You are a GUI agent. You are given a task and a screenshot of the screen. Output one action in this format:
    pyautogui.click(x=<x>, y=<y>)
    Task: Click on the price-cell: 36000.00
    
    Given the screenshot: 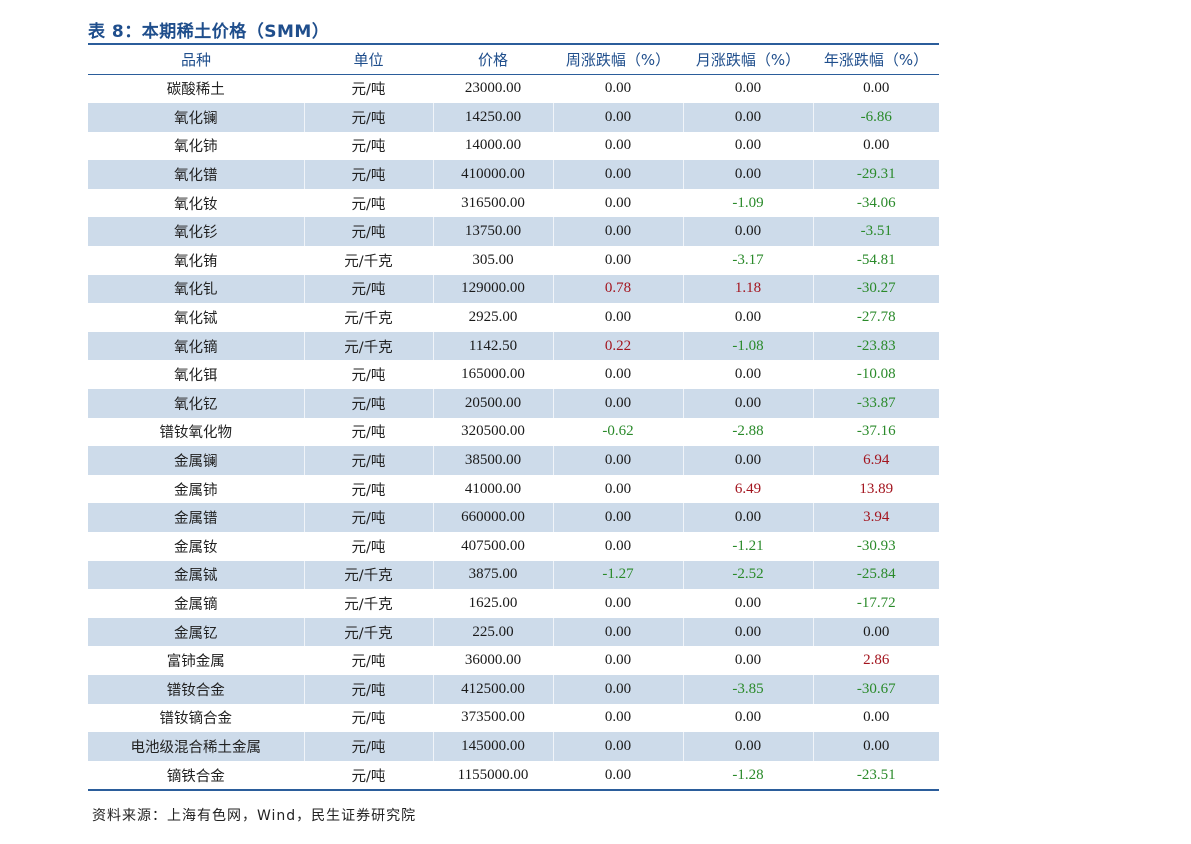 What is the action you would take?
    pyautogui.click(x=492, y=660)
    